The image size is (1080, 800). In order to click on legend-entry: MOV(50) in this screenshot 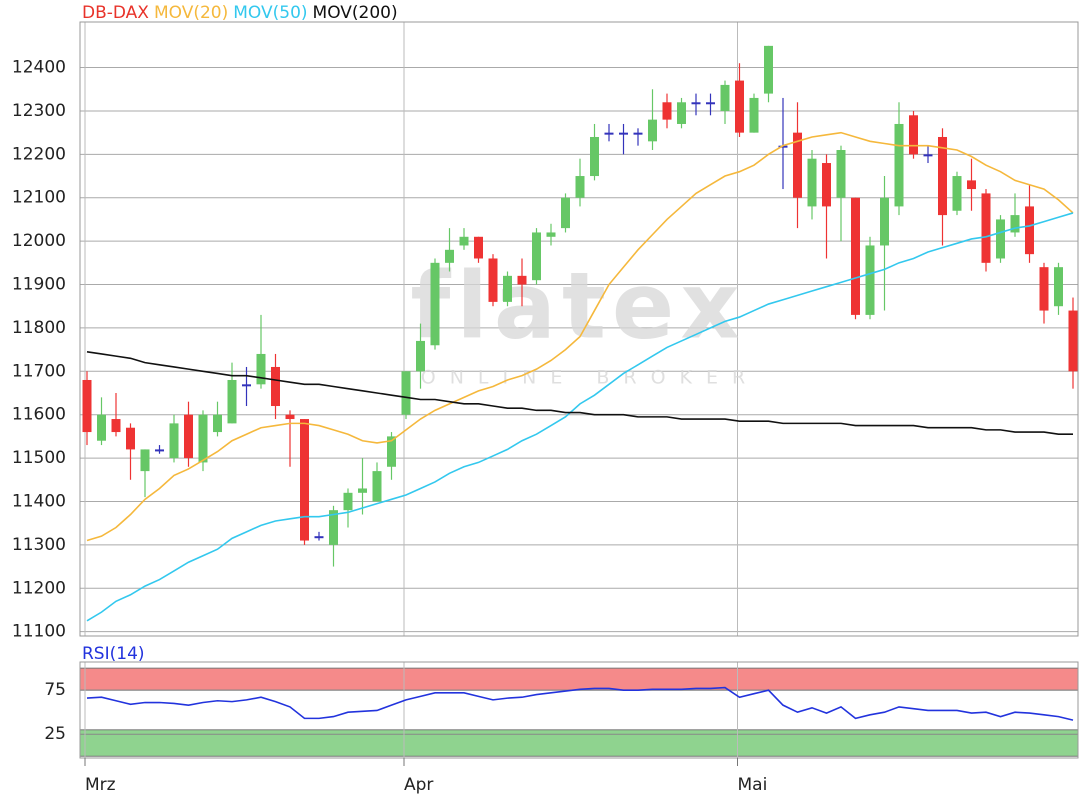, I will do `click(270, 13)`.